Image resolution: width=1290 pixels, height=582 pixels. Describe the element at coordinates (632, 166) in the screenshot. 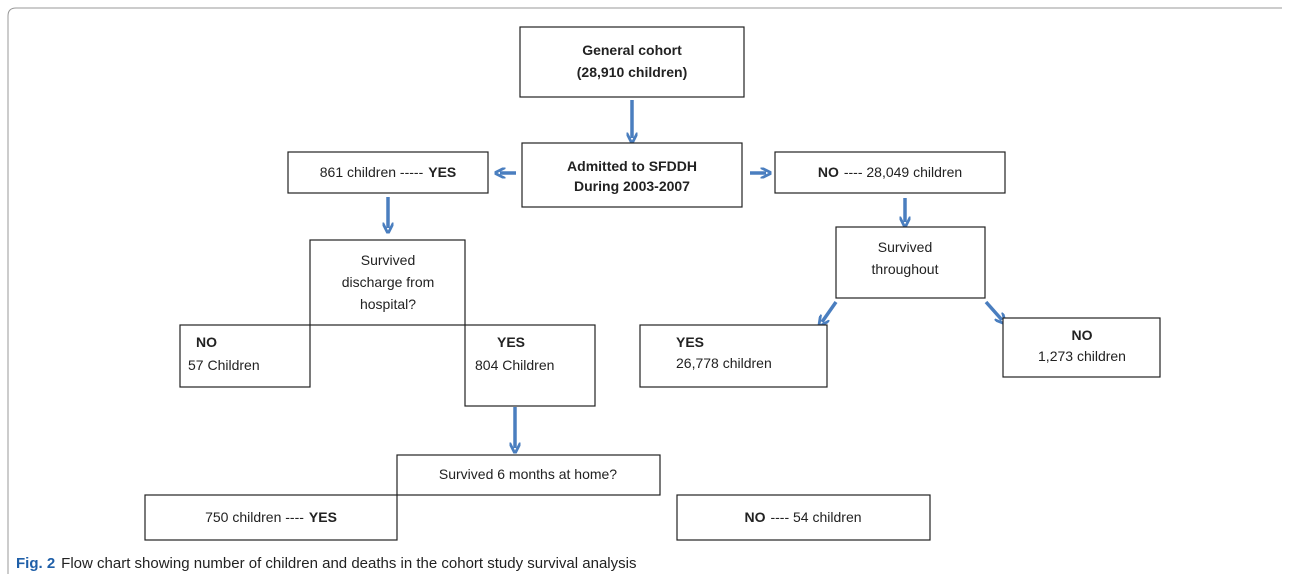

I see `box-text: Admitted to SFDDH` at that location.